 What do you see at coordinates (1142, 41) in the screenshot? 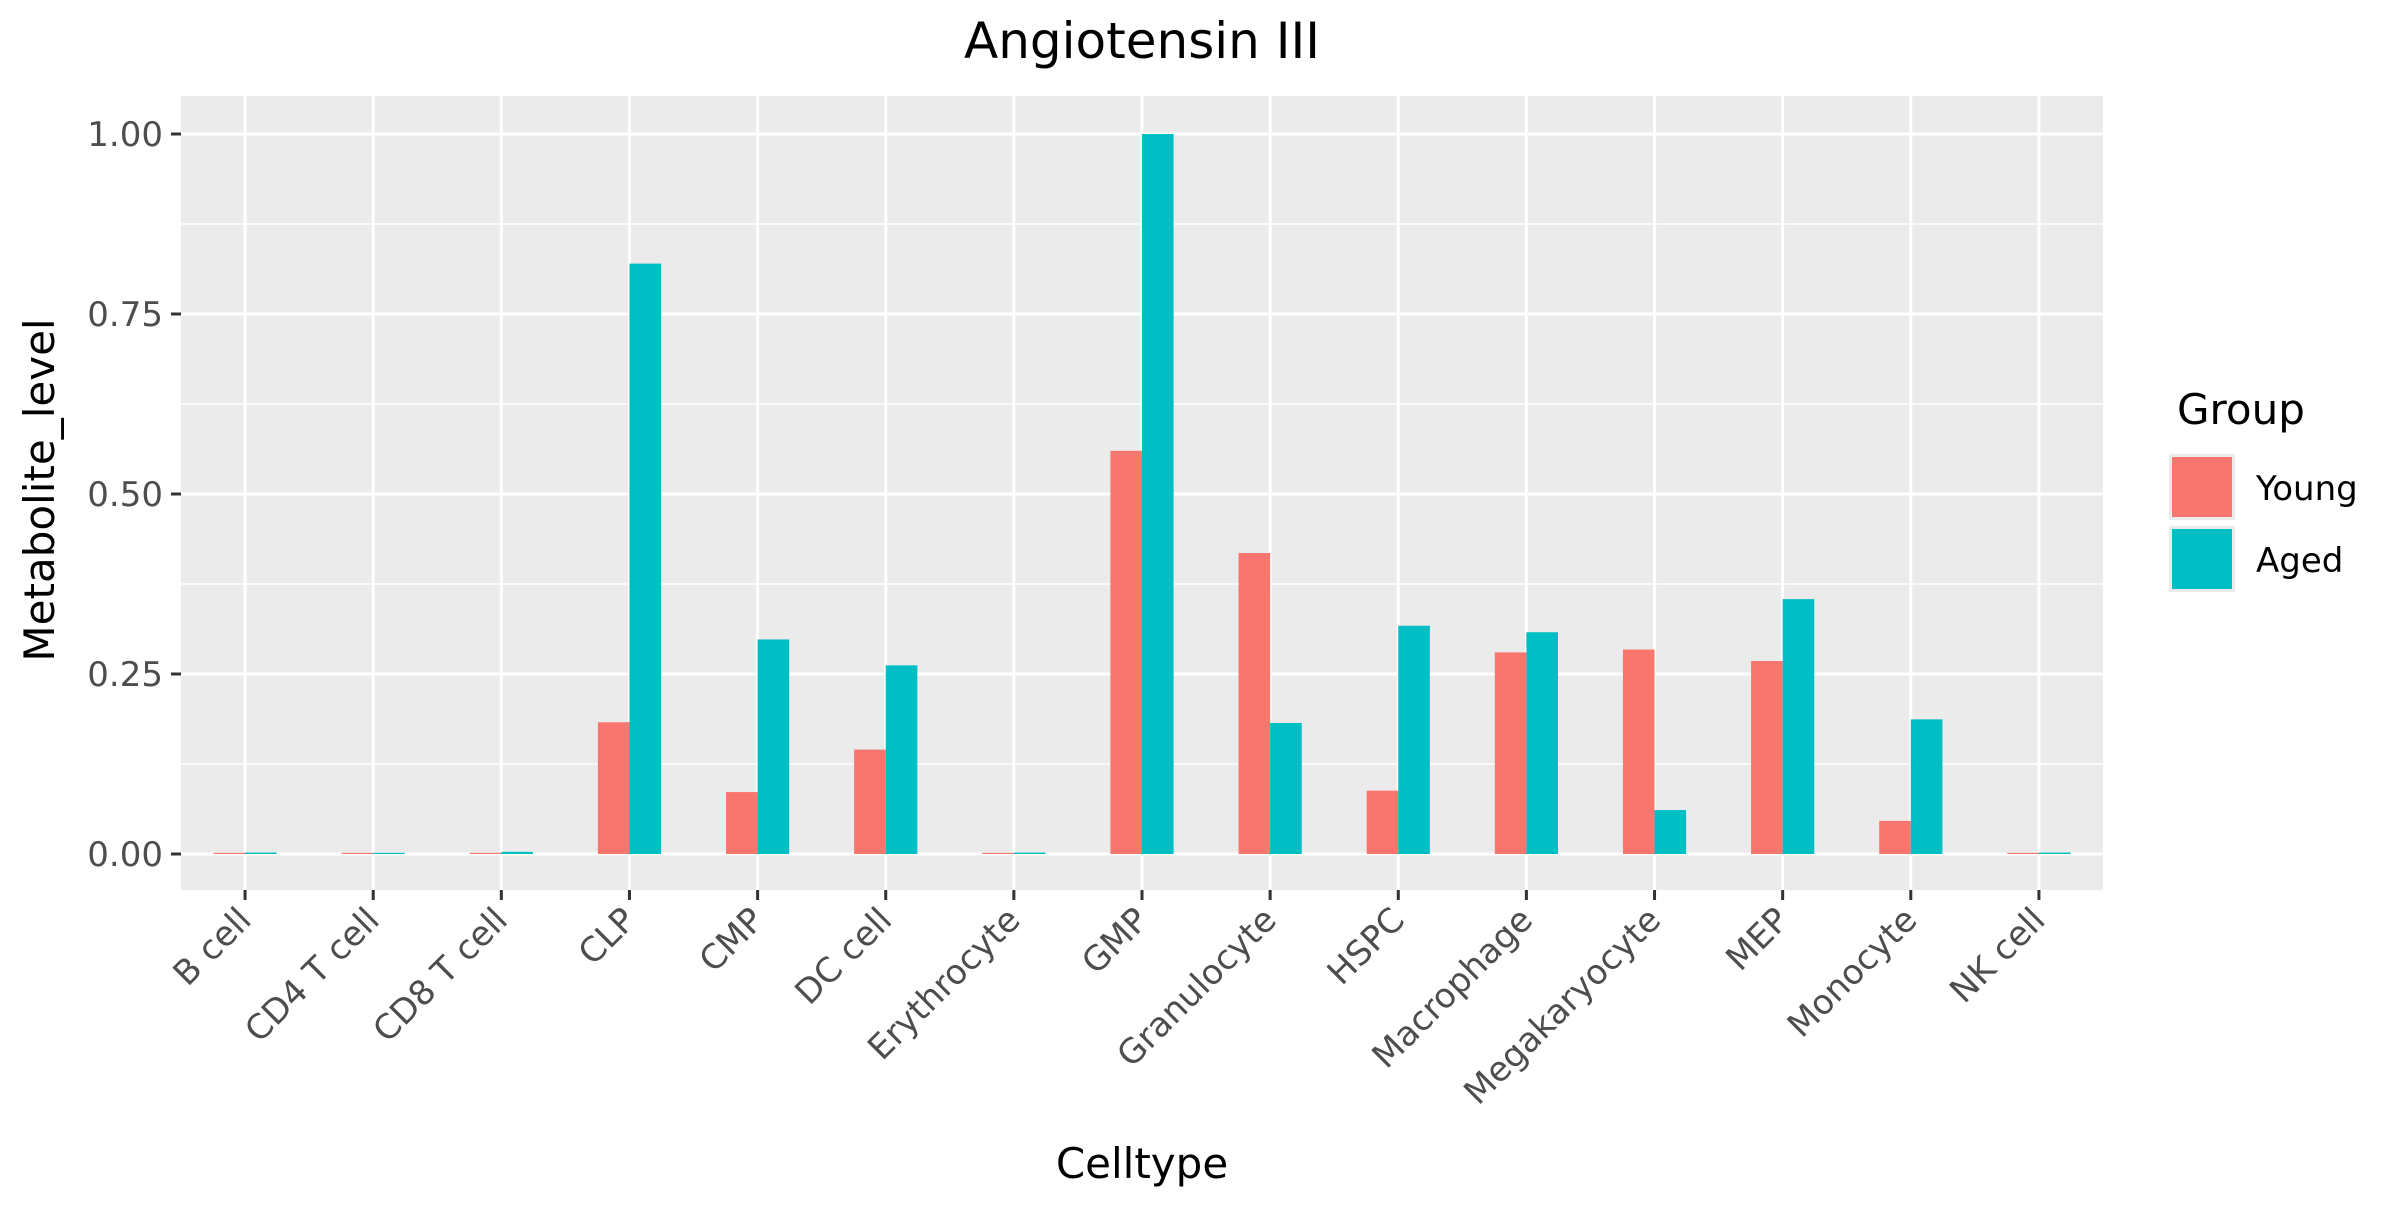
I see `chart-title: Angiotensin III` at bounding box center [1142, 41].